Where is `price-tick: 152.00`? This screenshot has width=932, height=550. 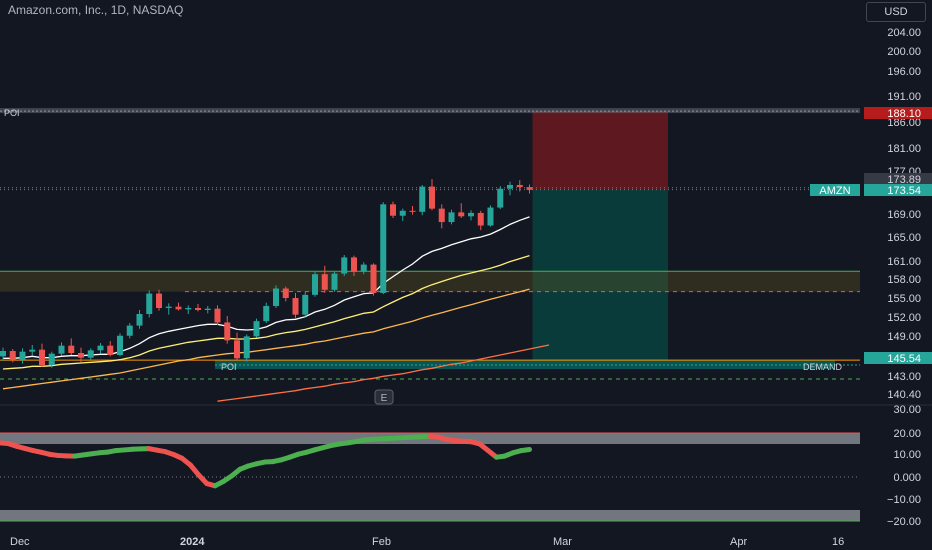 price-tick: 152.00 is located at coordinates (904, 318).